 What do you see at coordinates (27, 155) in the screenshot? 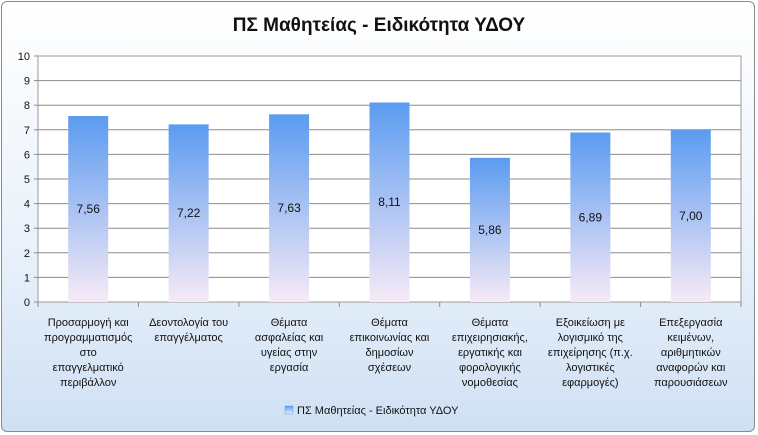
I see `y-tick-label: 6` at bounding box center [27, 155].